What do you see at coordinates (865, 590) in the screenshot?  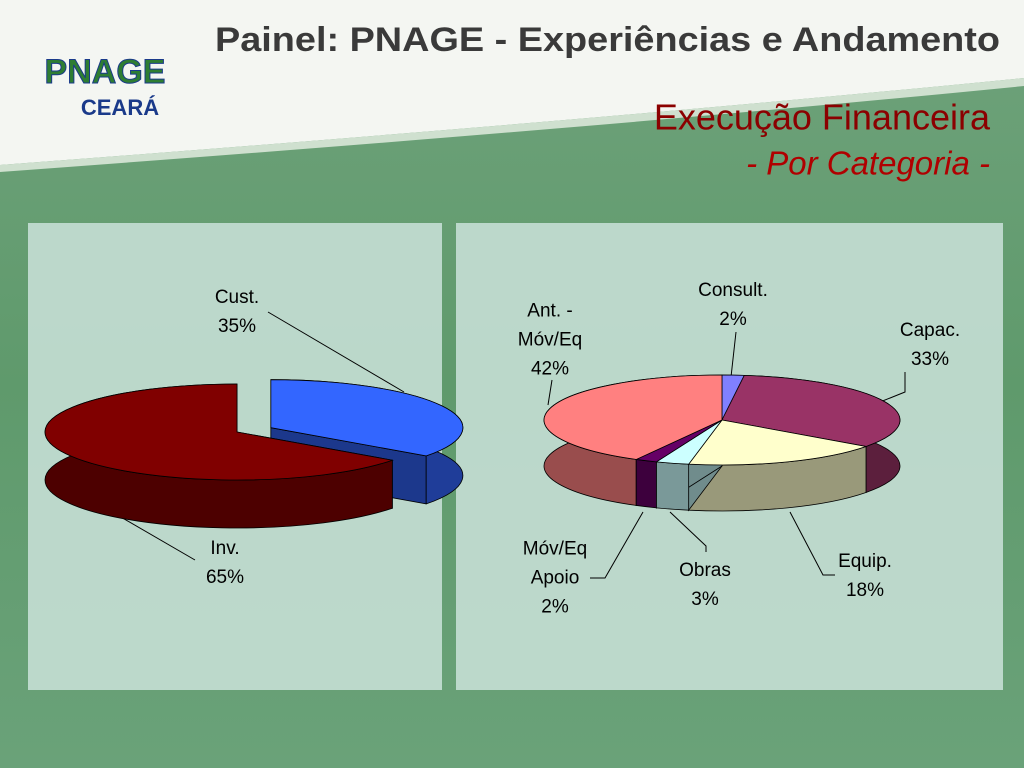 I see `value-label: 18%` at bounding box center [865, 590].